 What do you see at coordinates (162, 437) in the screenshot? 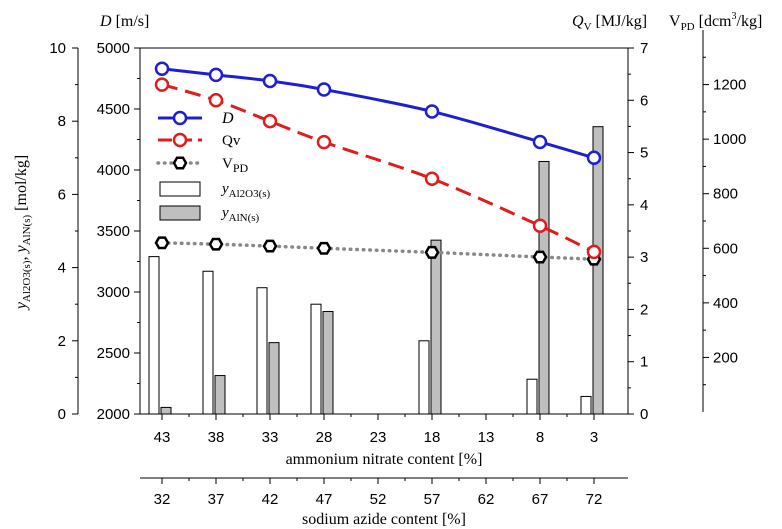
I see `x-axis-tick-label: 43` at bounding box center [162, 437].